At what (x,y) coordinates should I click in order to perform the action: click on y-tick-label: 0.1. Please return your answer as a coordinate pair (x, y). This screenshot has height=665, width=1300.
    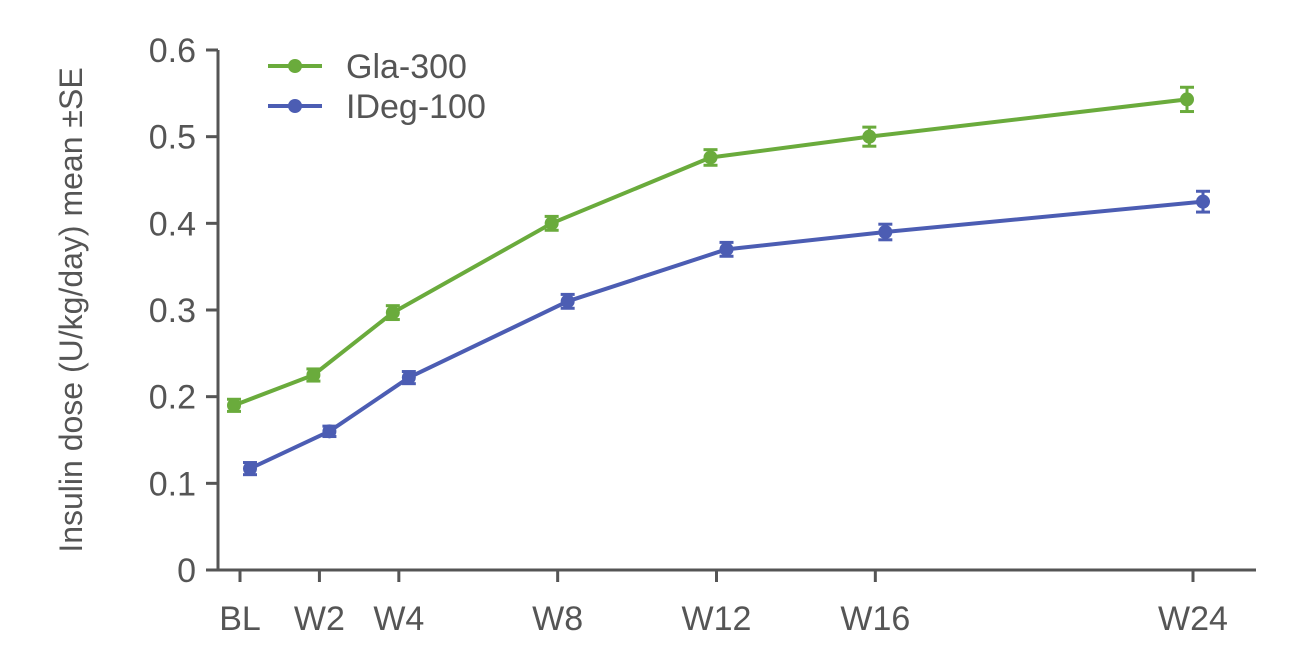
    Looking at the image, I should click on (172, 484).